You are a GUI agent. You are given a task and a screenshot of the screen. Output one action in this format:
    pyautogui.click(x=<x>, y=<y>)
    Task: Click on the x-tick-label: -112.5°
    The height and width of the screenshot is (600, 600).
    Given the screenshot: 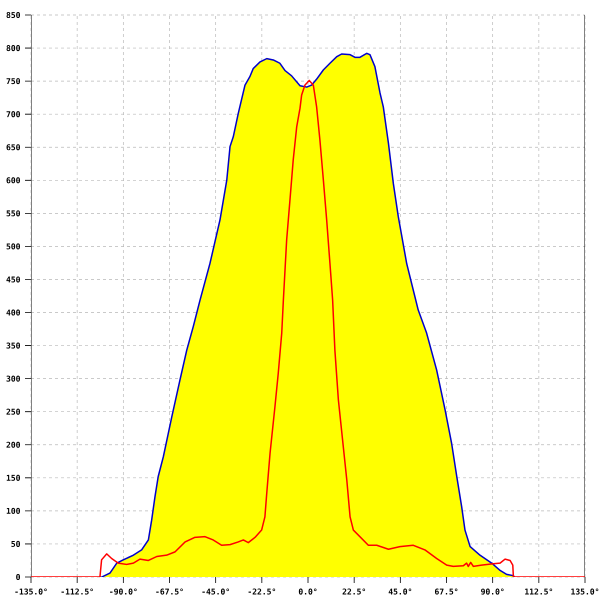 What is the action you would take?
    pyautogui.click(x=77, y=591)
    